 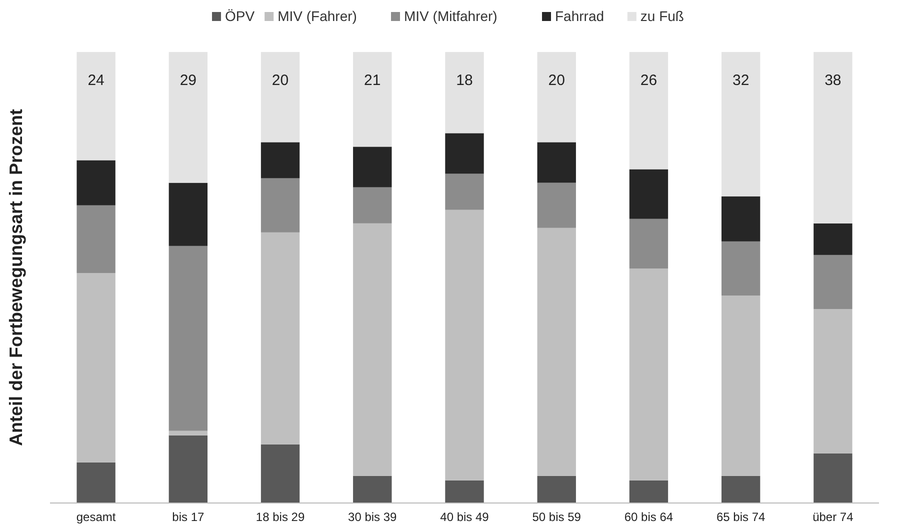 I want to click on x-tick-label: gesamt, so click(x=96, y=517).